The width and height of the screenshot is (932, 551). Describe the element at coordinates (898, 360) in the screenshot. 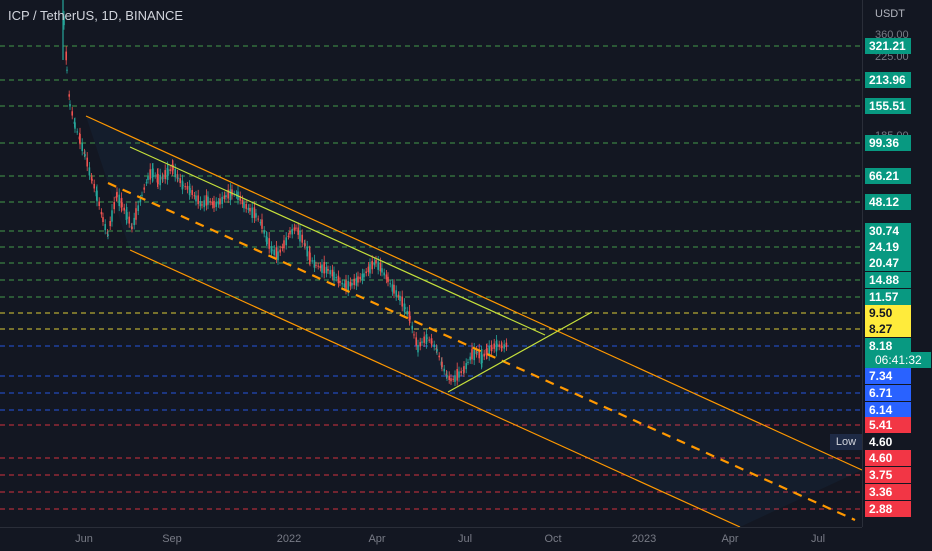

I see `bar-countdown: 06:41:32` at that location.